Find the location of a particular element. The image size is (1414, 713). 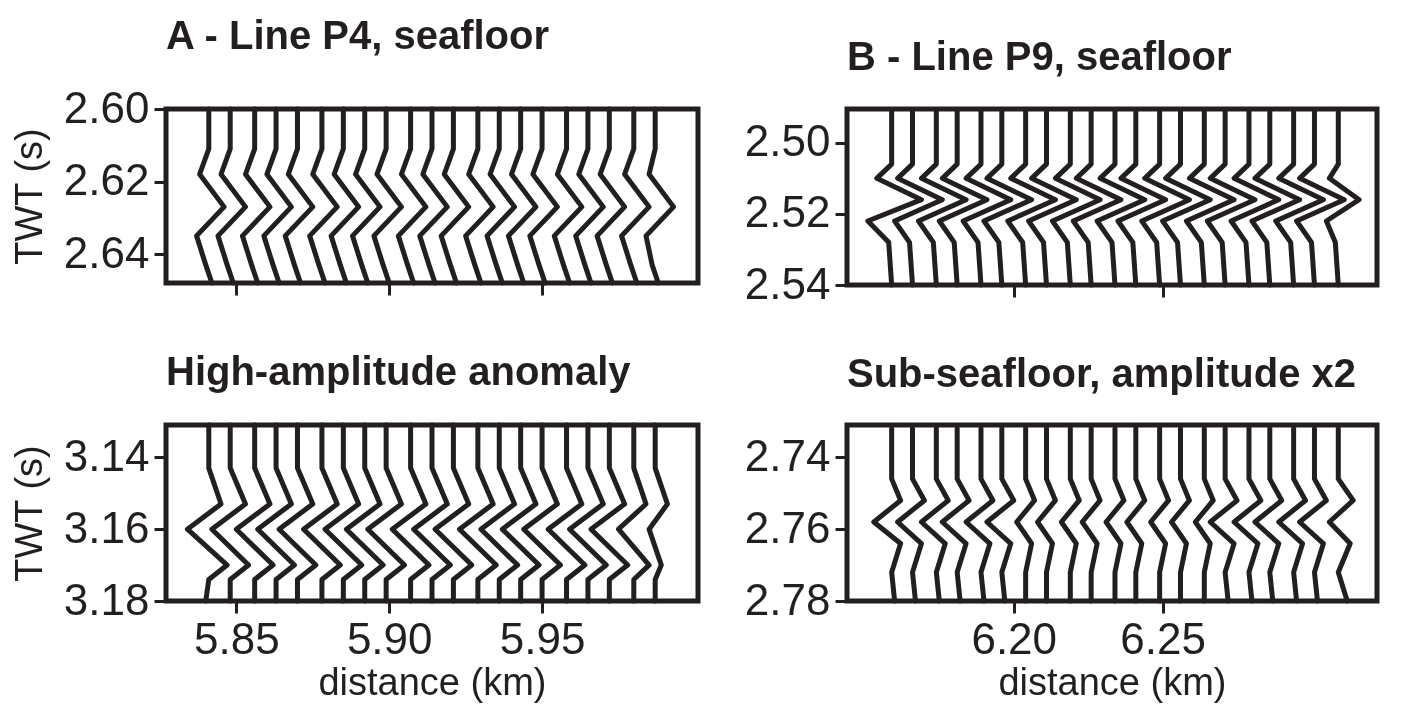

y-tick-label: 2.50 is located at coordinates (787, 141).